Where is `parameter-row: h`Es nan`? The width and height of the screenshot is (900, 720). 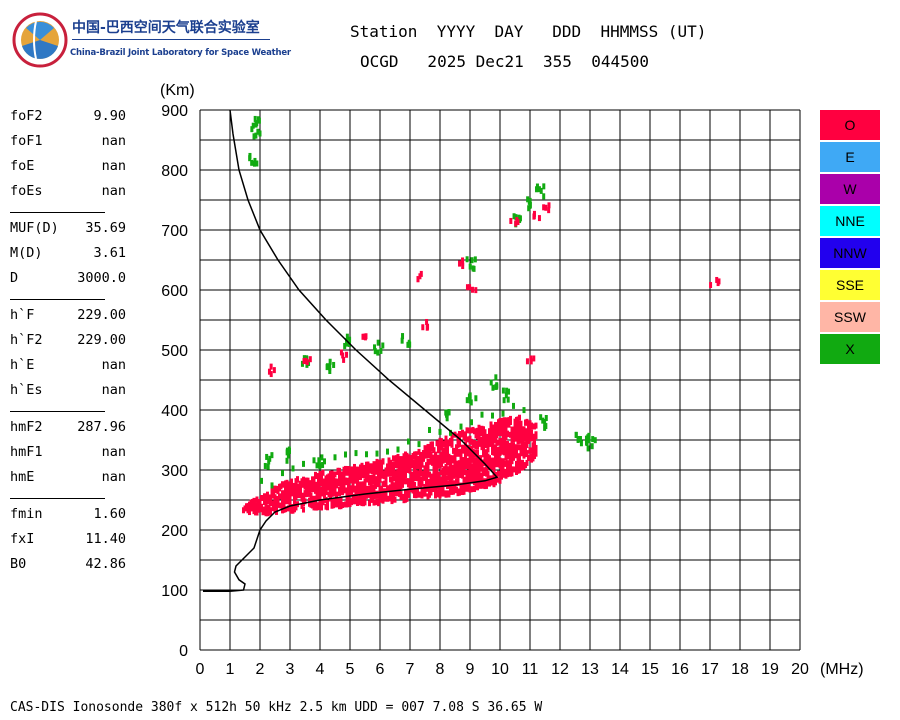 parameter-row: h`Es nan is located at coordinates (70, 394).